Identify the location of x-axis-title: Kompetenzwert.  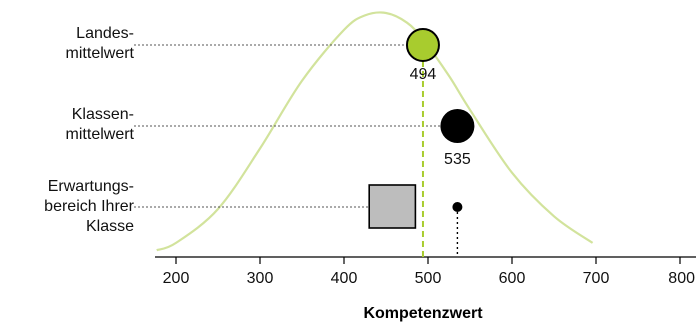
(423, 313).